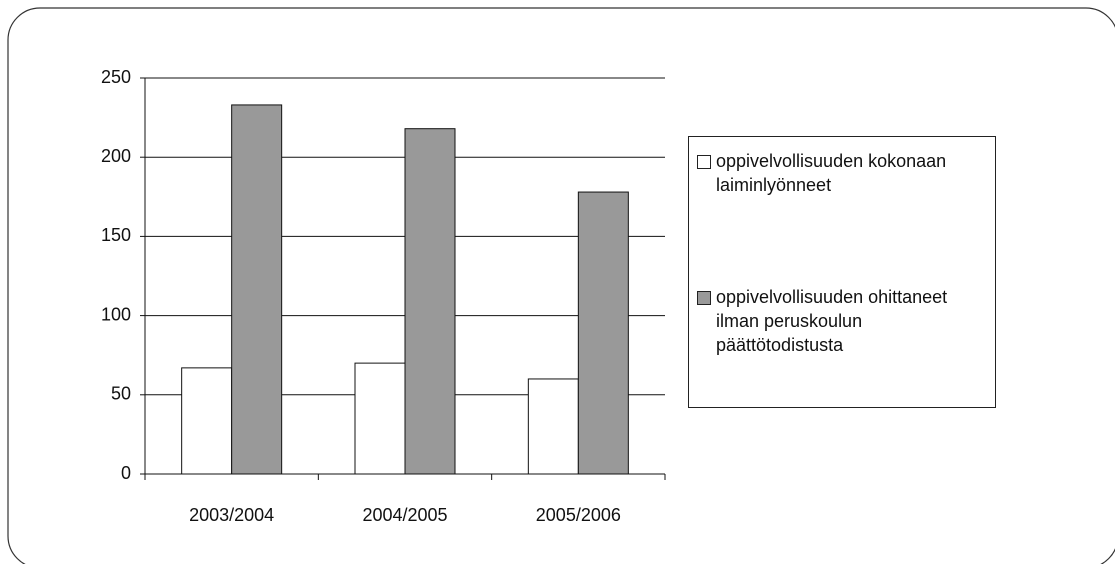 The image size is (1115, 564). I want to click on x-tick-label: 2003/2004, so click(231, 515).